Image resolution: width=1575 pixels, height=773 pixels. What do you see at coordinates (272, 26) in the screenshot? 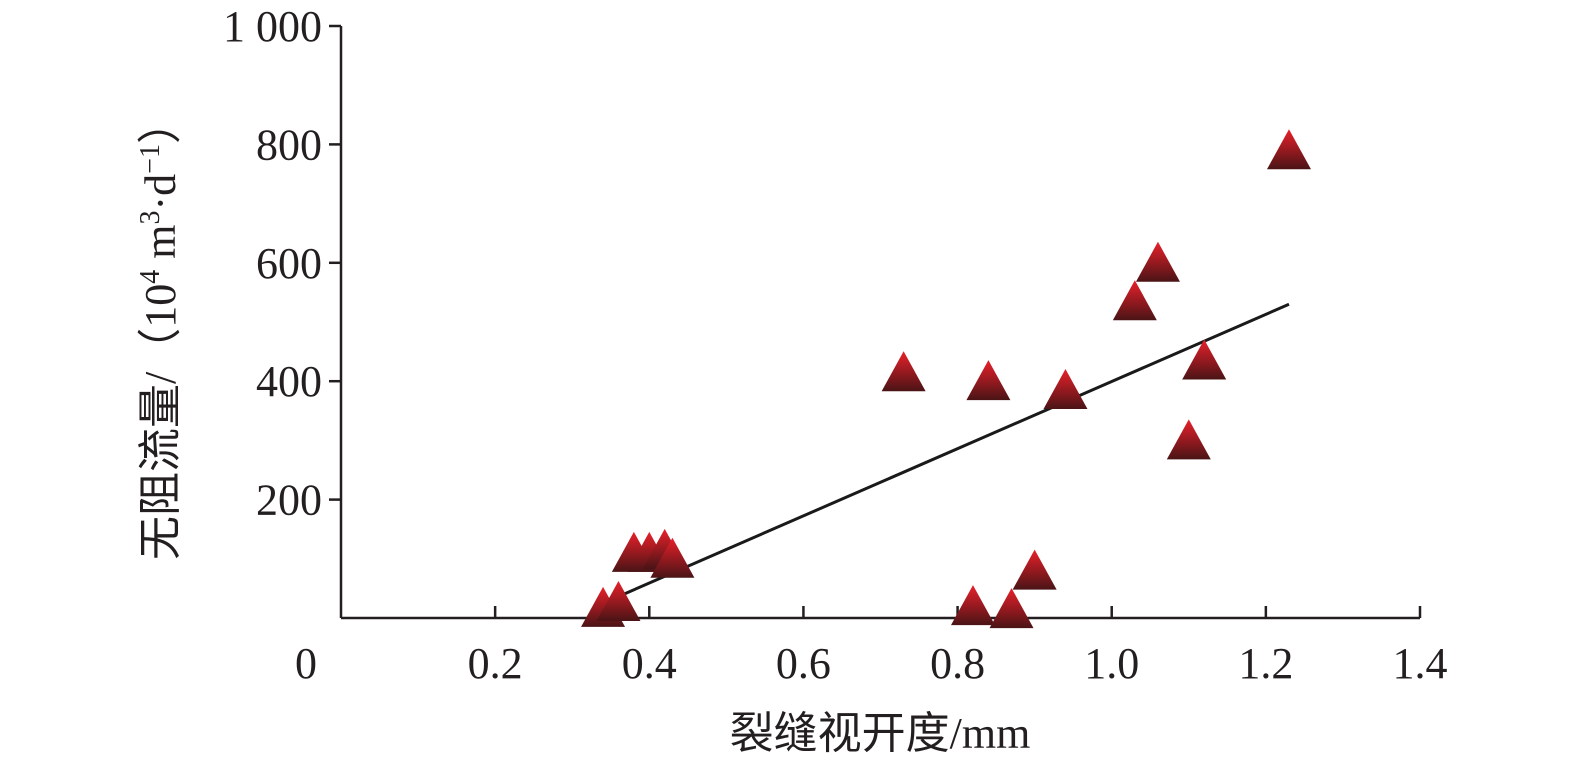
I see `y-tick-label: 1 000` at bounding box center [272, 26].